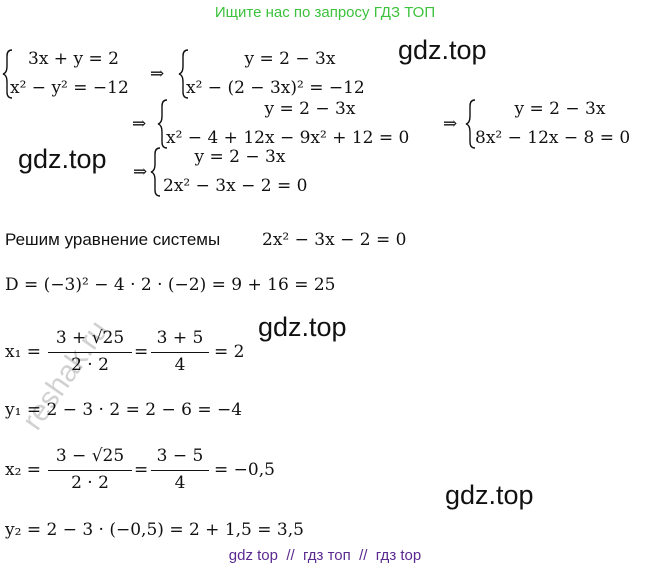 The image size is (650, 571). What do you see at coordinates (229, 352) in the screenshot?
I see `equation: = 2` at bounding box center [229, 352].